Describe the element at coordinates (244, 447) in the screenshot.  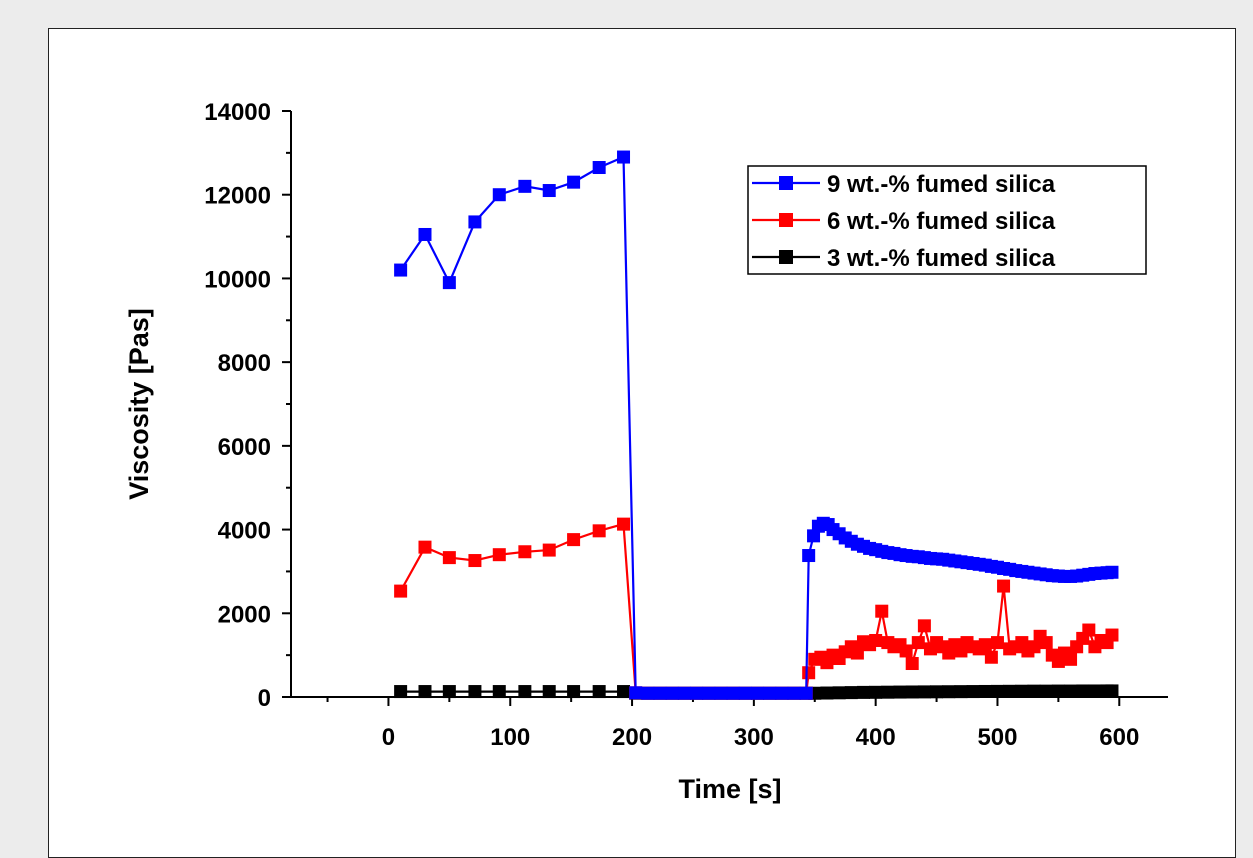
I see `y-tick-label: 6000` at that location.